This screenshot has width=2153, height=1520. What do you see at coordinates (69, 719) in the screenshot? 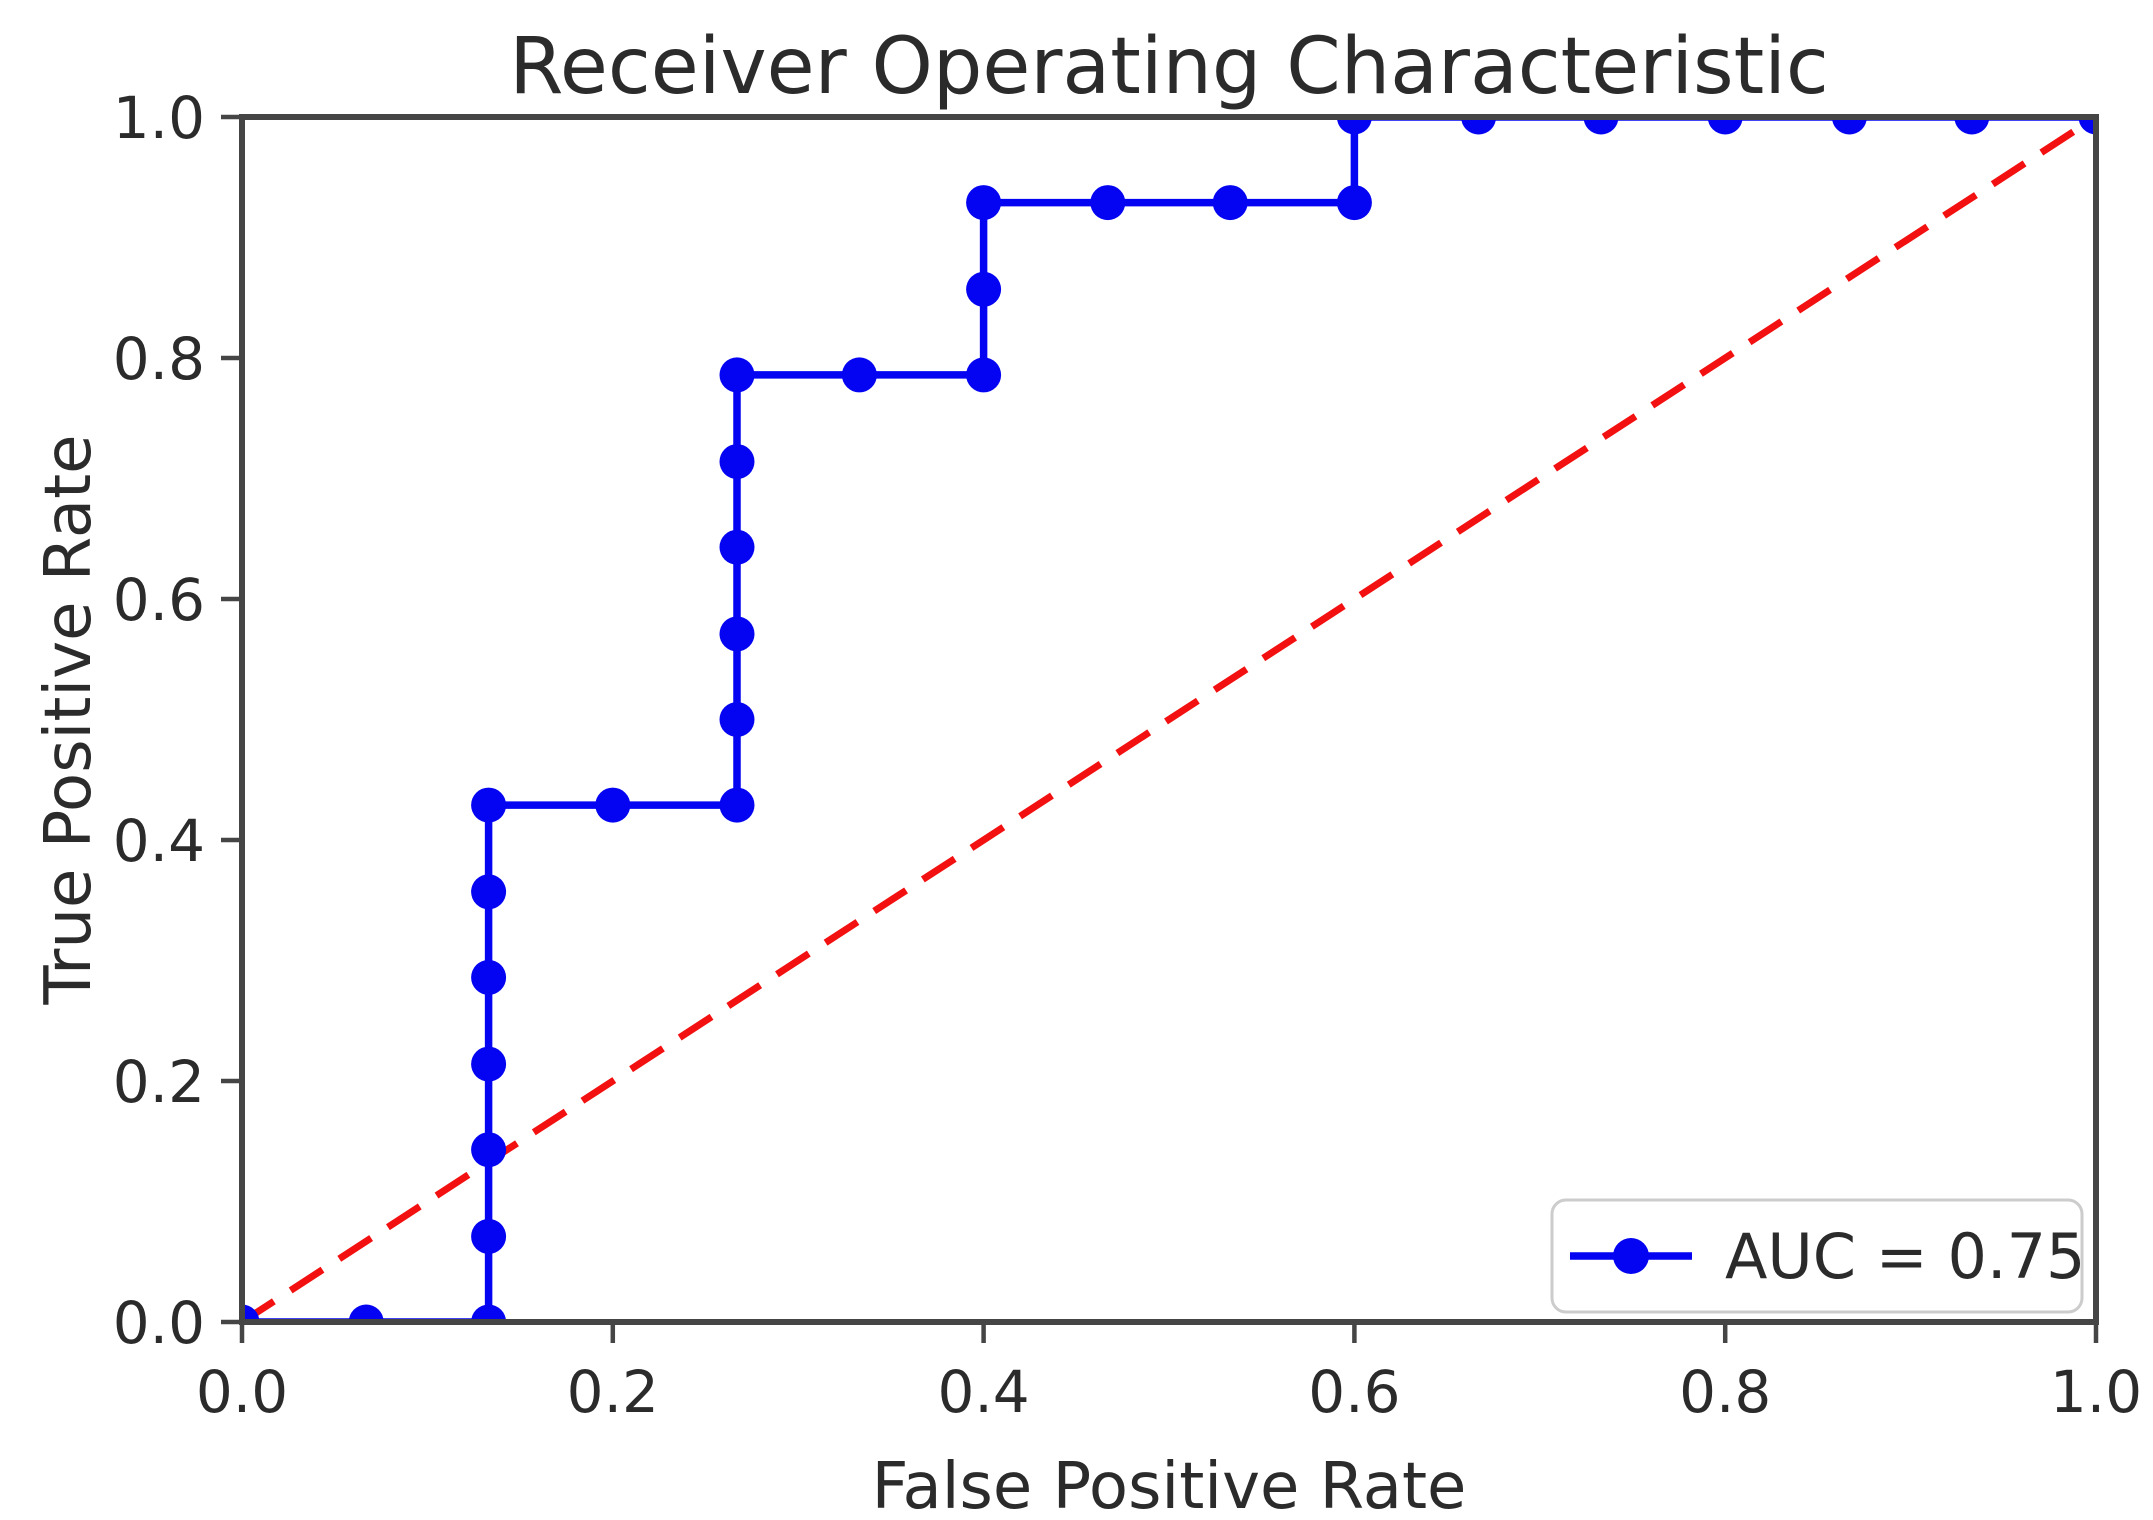
I see `y-axis-label: True Positive Rate` at bounding box center [69, 719].